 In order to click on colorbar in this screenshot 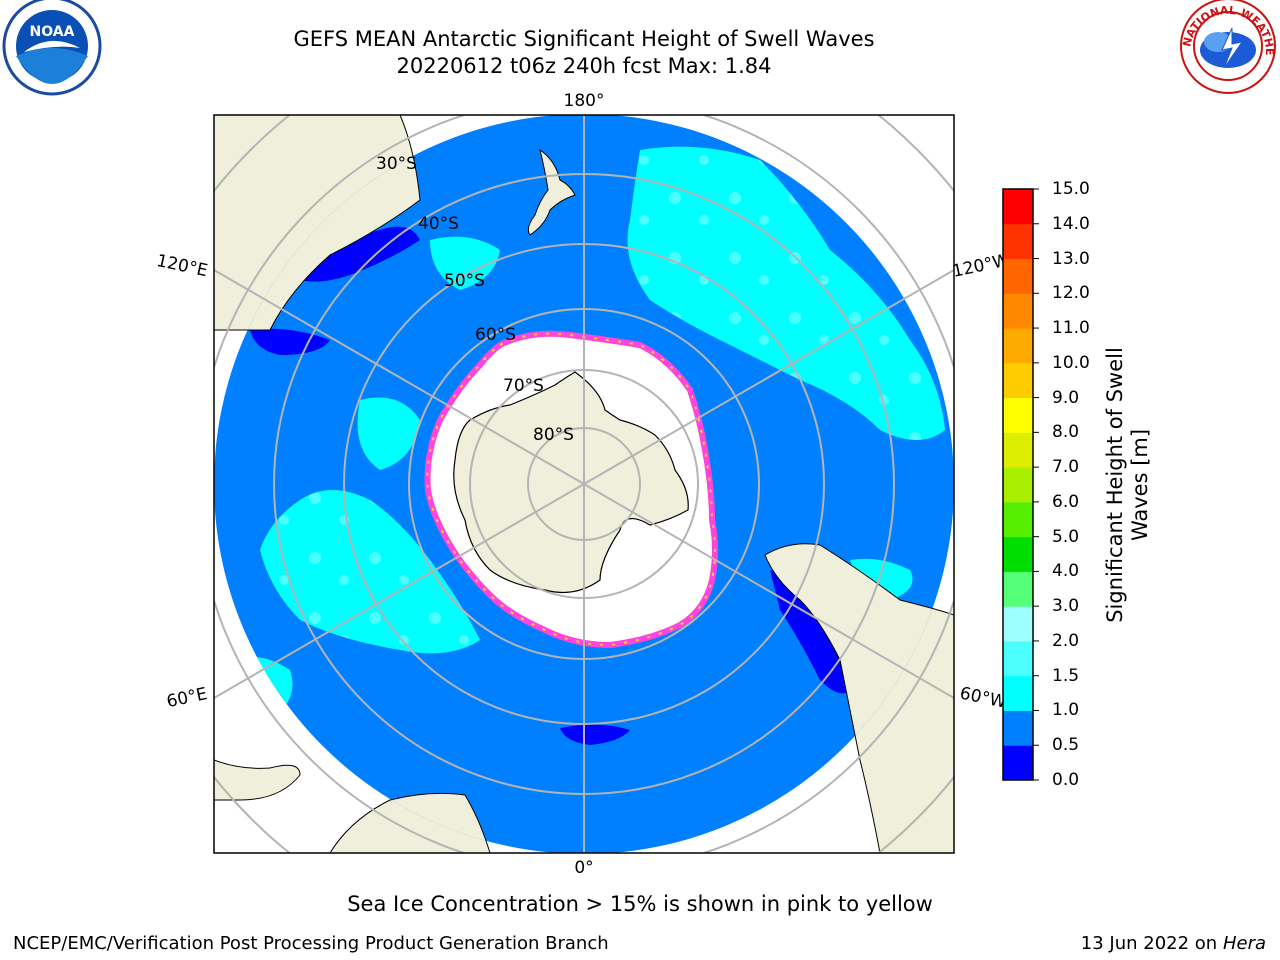, I will do `click(1020, 484)`.